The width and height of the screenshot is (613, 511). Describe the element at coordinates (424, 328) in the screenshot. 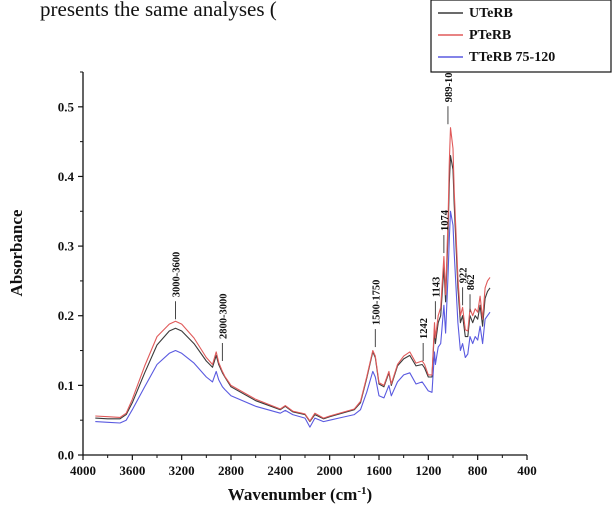

I see `annotation-label: 1242` at that location.